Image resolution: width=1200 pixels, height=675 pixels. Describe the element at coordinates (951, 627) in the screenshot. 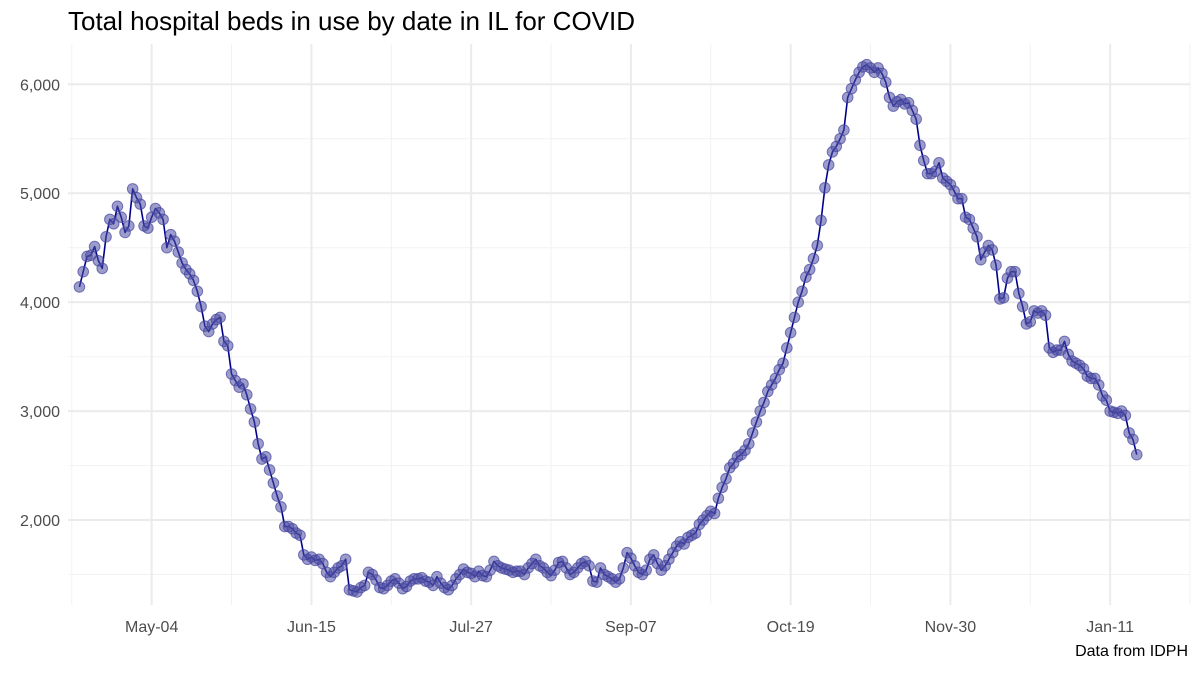

I see `x-tick-label: Nov-30` at that location.